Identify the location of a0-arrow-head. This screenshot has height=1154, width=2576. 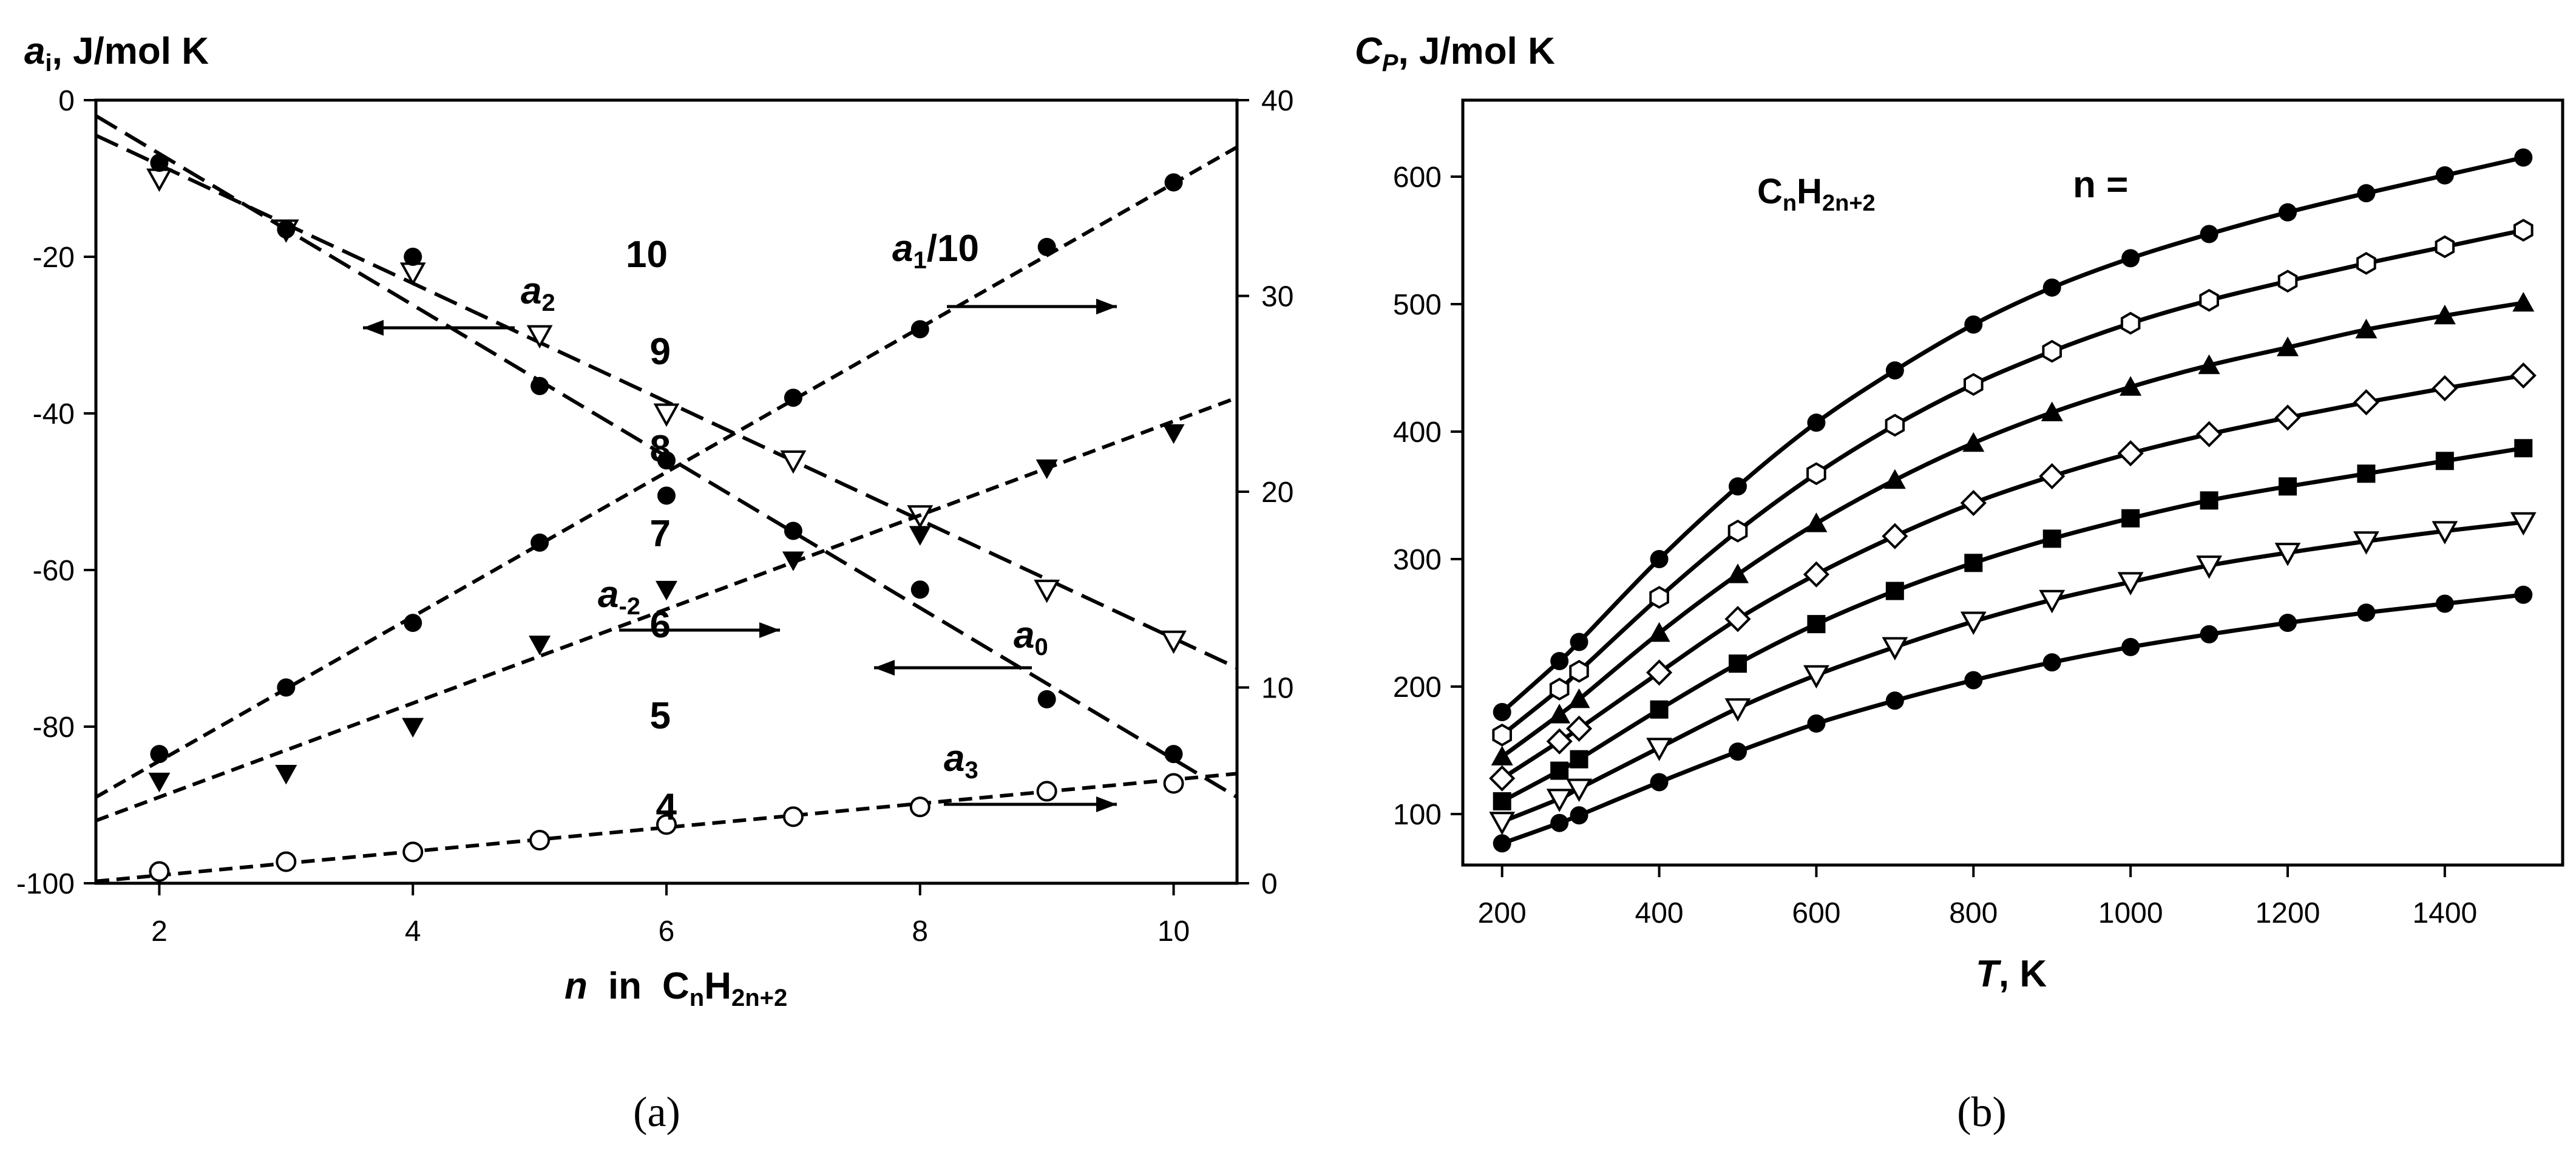
(885, 668).